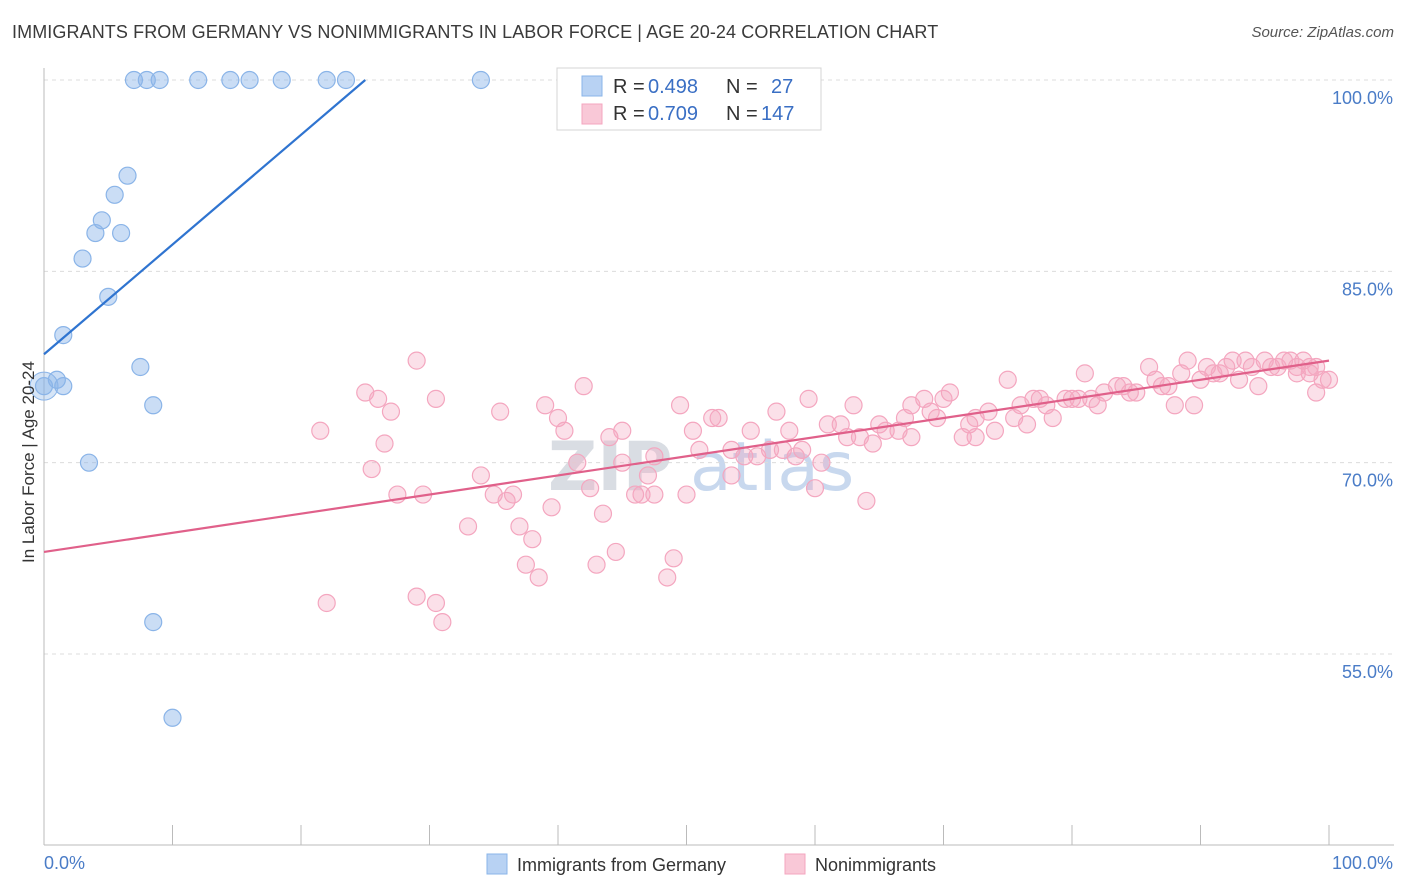 The image size is (1406, 892). I want to click on y-tick-label: 55.0%, so click(1367, 672).